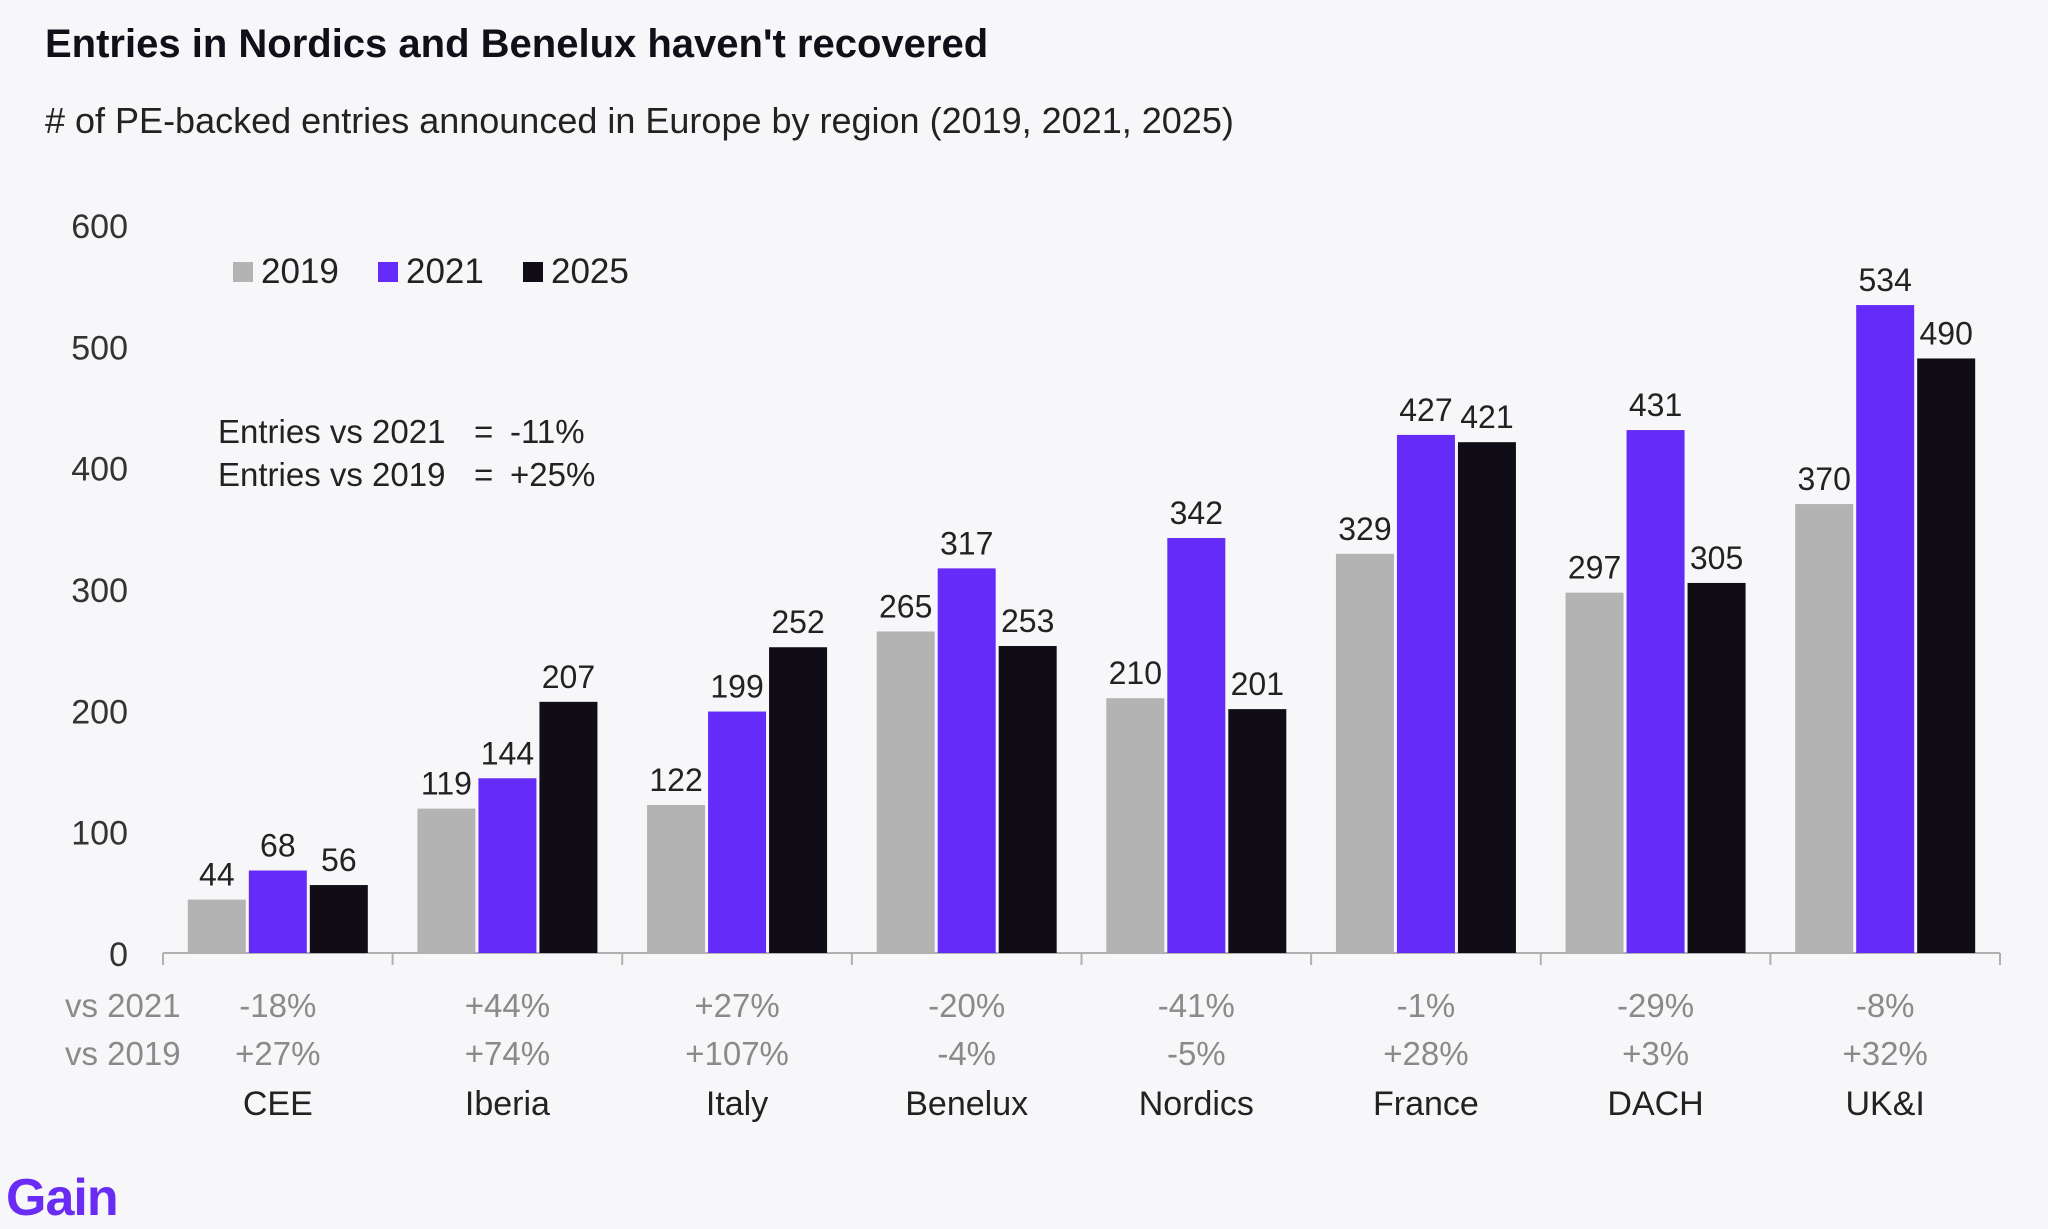  I want to click on data-label: 490, so click(1945, 333).